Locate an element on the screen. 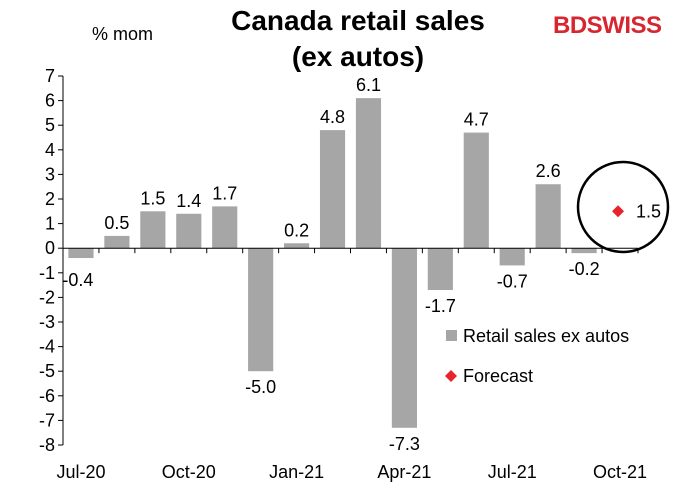 Image resolution: width=700 pixels, height=500 pixels. bar-data-label: 0.2 is located at coordinates (296, 230).